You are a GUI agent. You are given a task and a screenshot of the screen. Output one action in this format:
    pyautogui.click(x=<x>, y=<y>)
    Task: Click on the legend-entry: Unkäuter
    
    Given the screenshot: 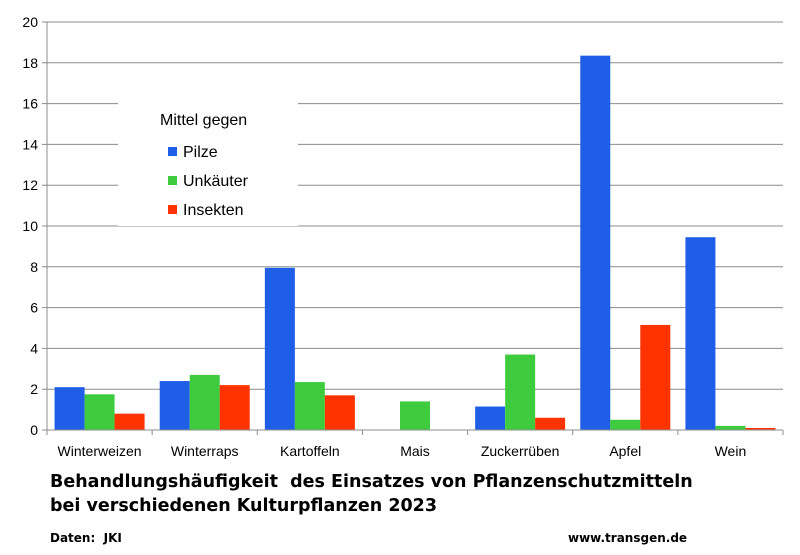 What is the action you would take?
    pyautogui.click(x=216, y=181)
    